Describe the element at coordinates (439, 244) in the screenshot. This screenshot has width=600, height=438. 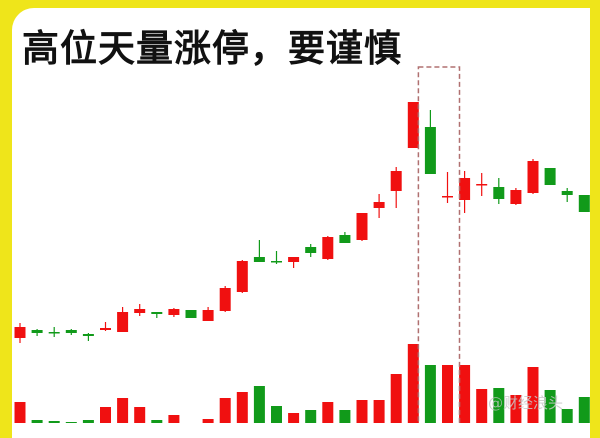
I see `highlight-box` at that location.